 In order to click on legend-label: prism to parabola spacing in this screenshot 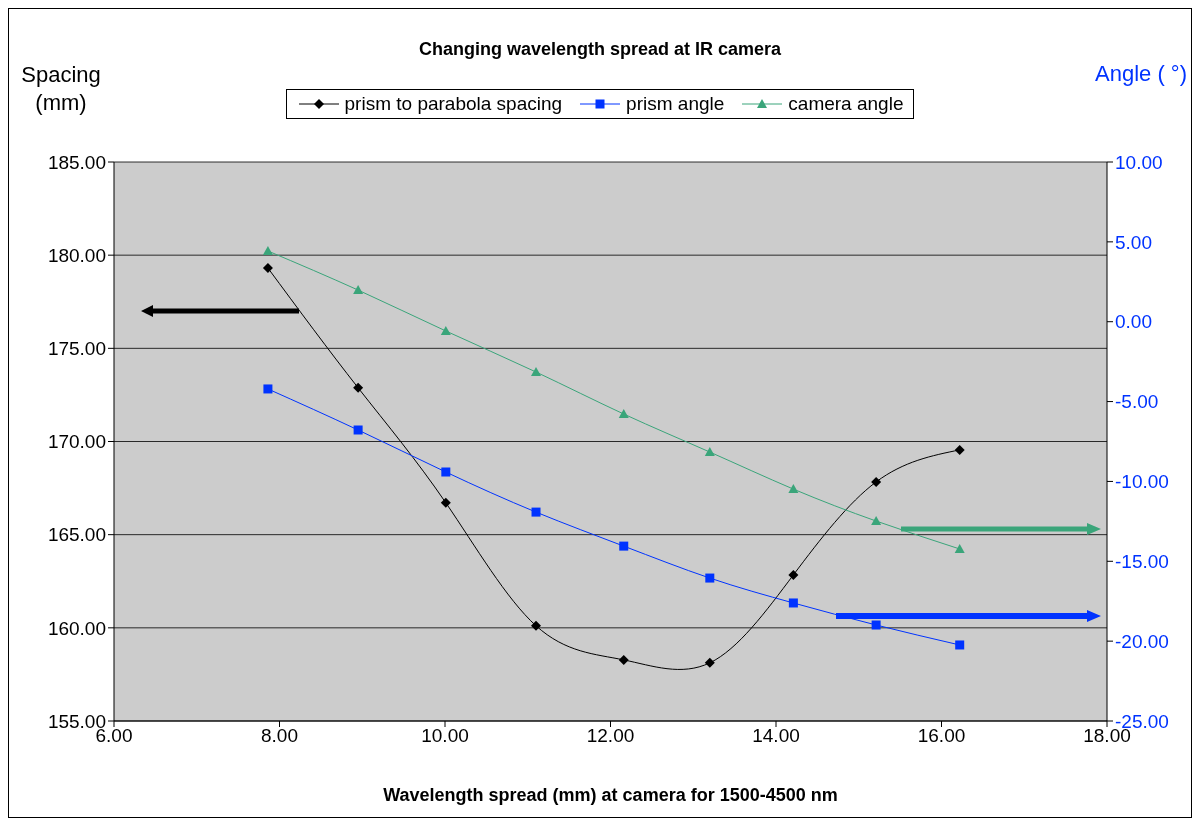, I will do `click(453, 104)`.